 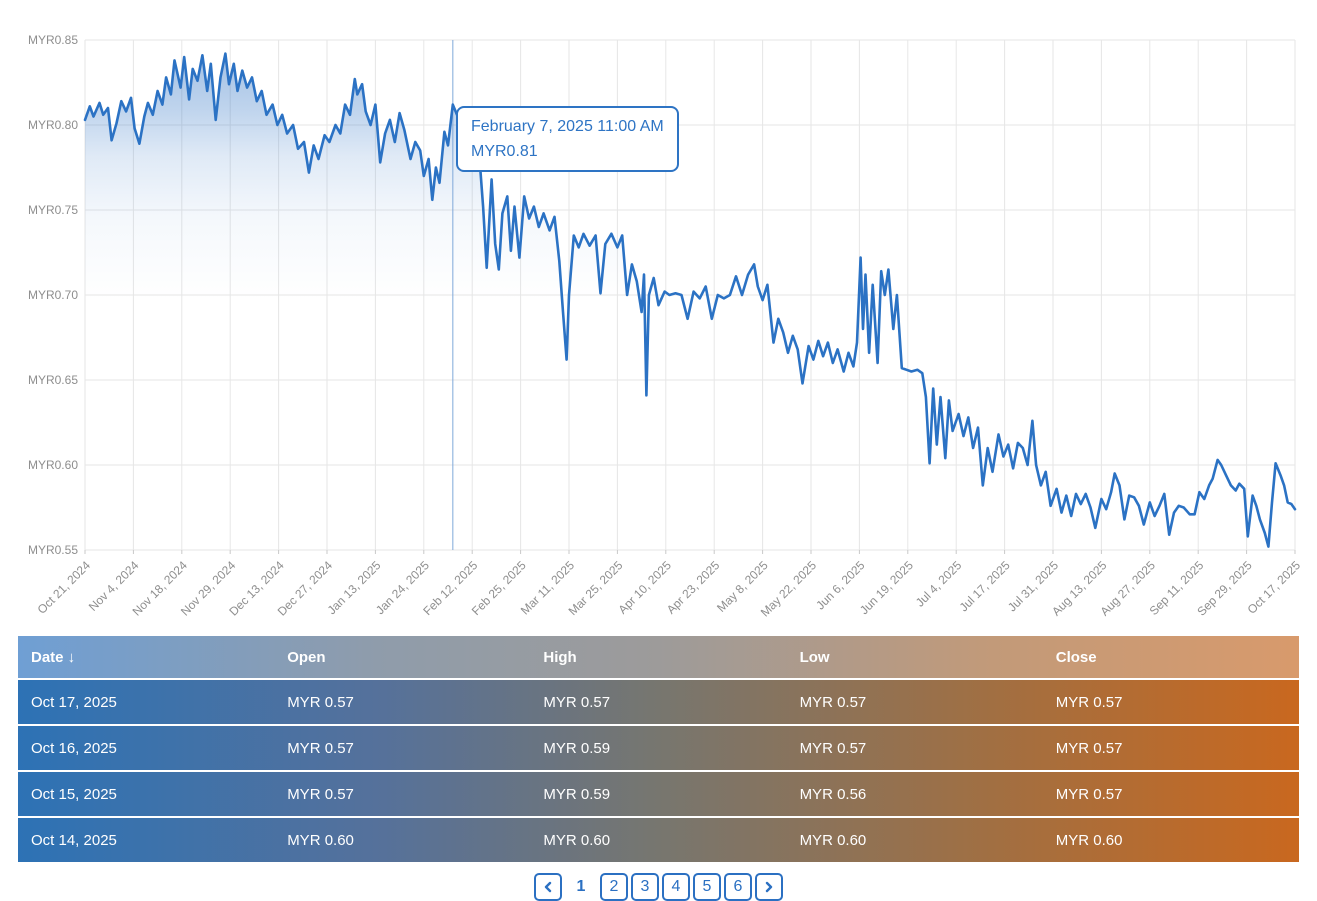 I want to click on chart-tooltip: February 7, 2025 11:00 AM MYR0.81, so click(x=567, y=139).